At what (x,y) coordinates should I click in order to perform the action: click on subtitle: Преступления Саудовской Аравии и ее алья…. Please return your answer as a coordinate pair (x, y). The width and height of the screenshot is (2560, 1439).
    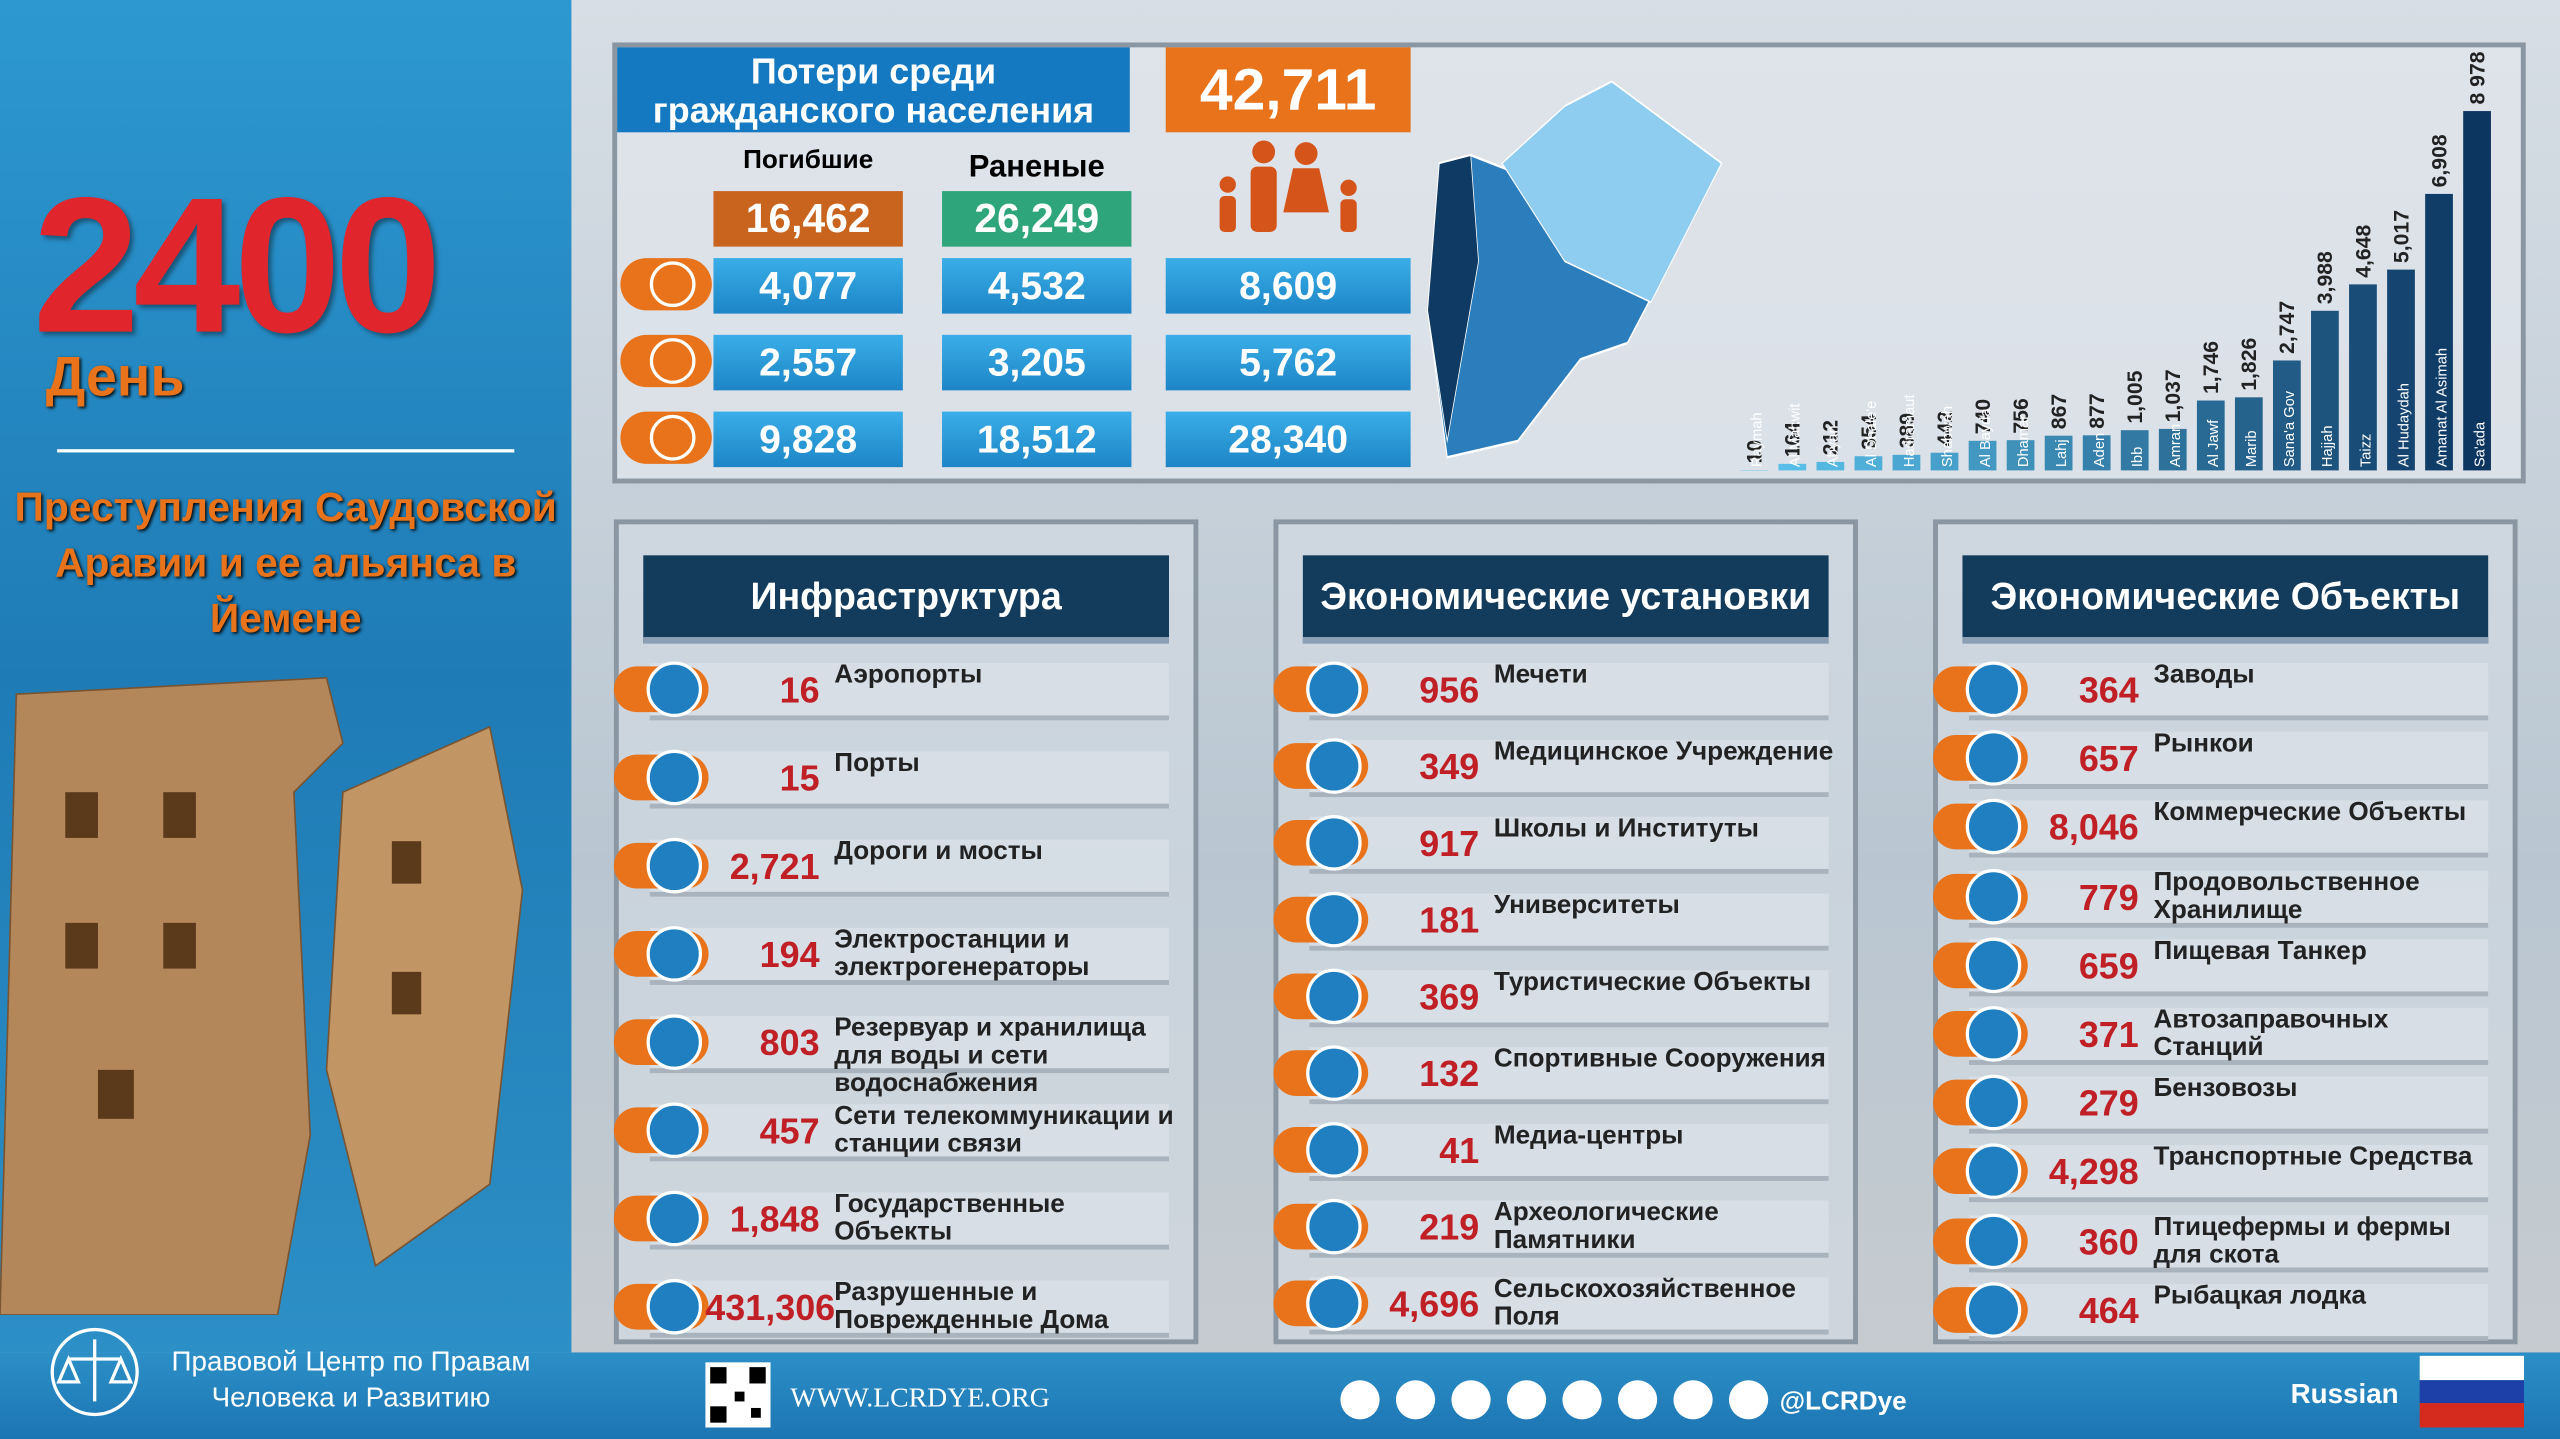
    Looking at the image, I should click on (285, 563).